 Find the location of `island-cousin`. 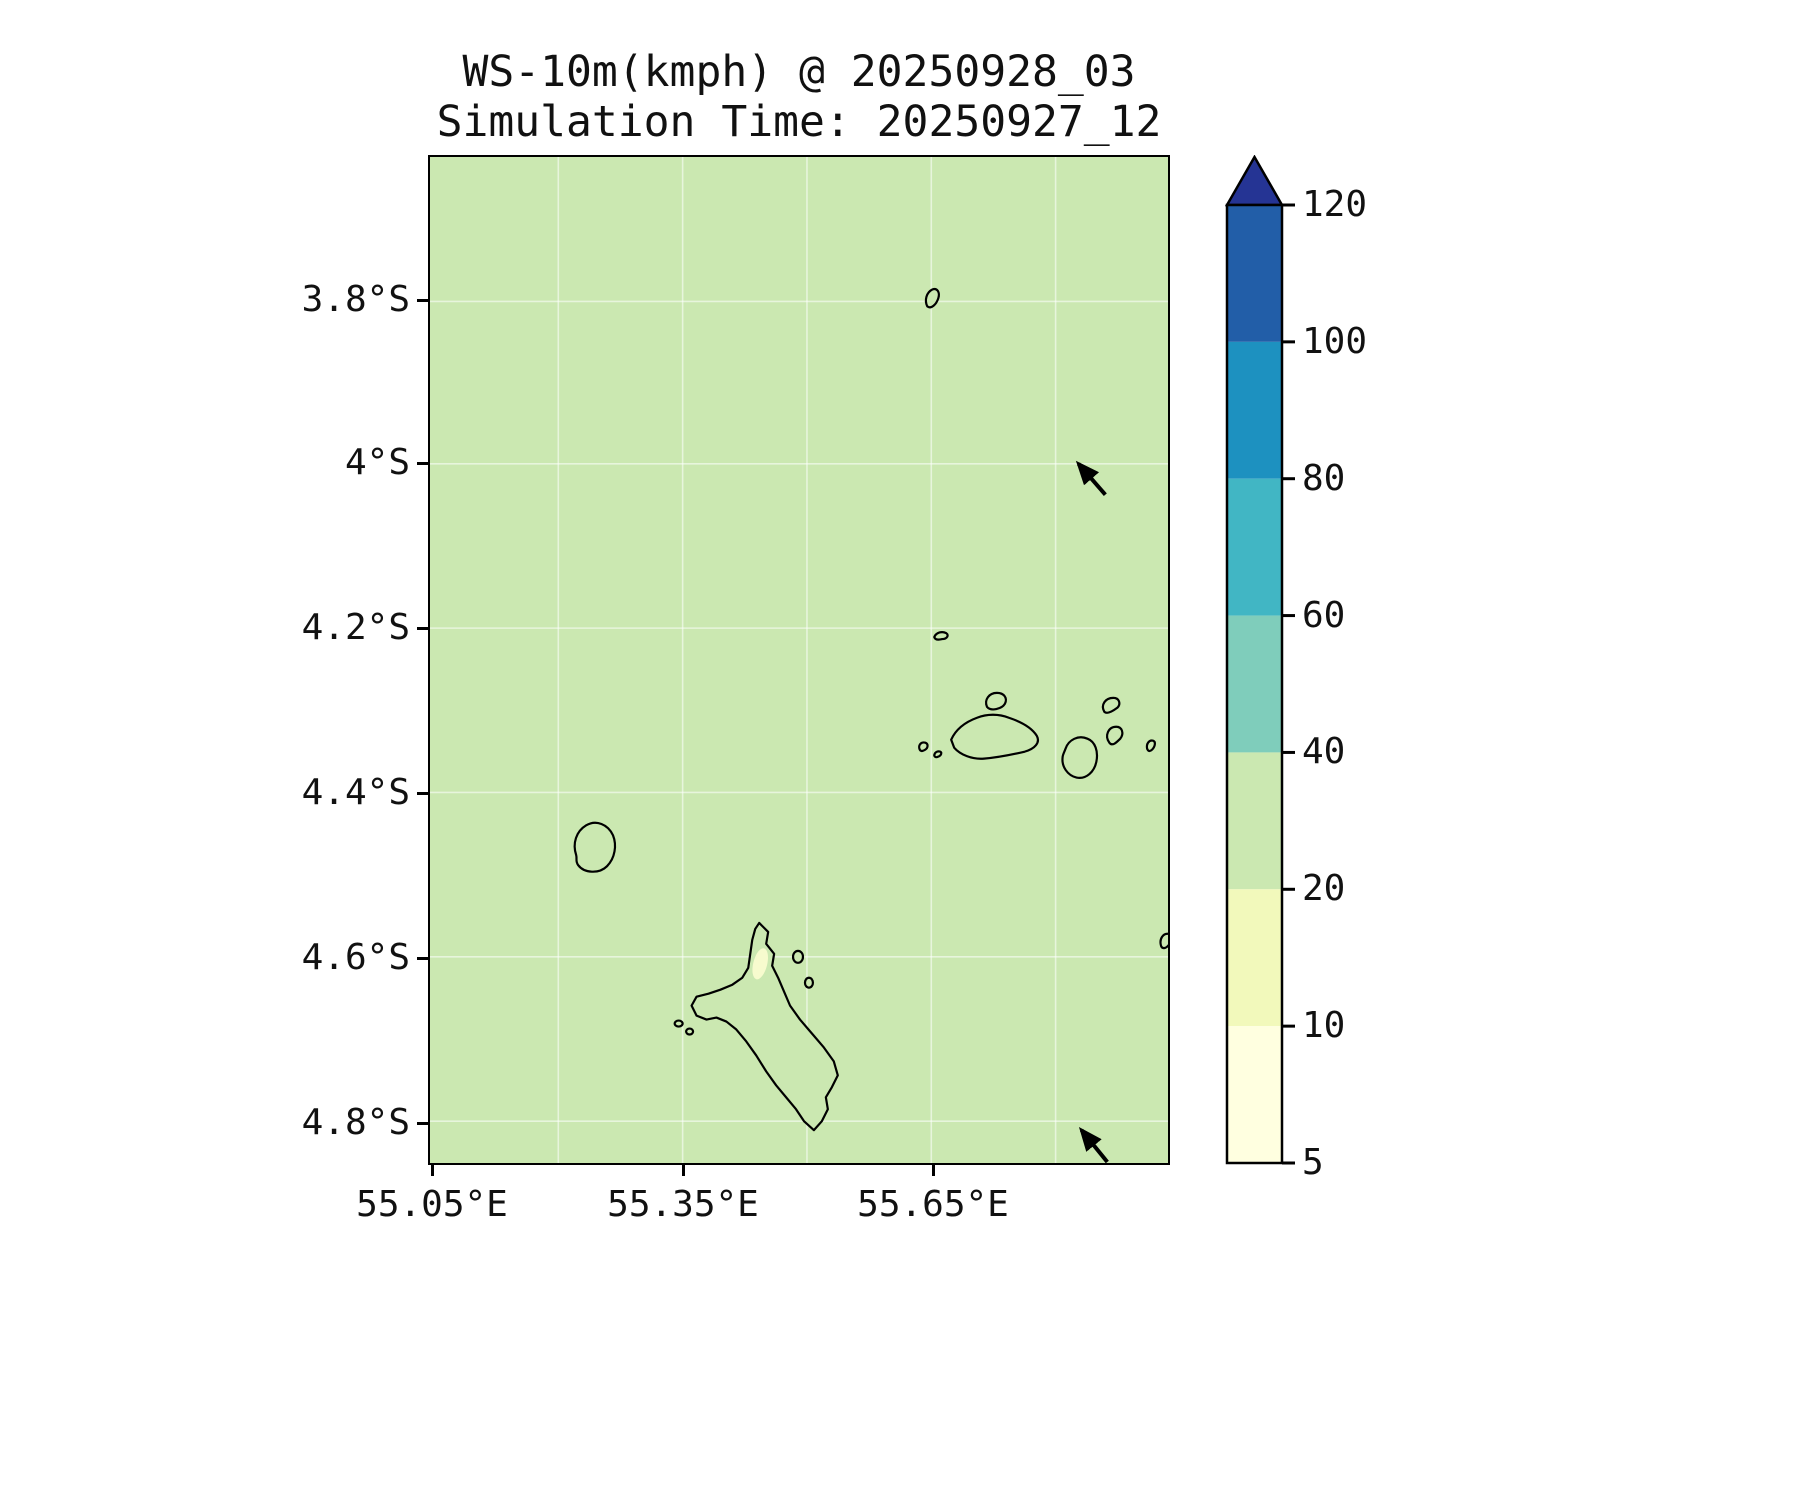

island-cousin is located at coordinates (923, 747).